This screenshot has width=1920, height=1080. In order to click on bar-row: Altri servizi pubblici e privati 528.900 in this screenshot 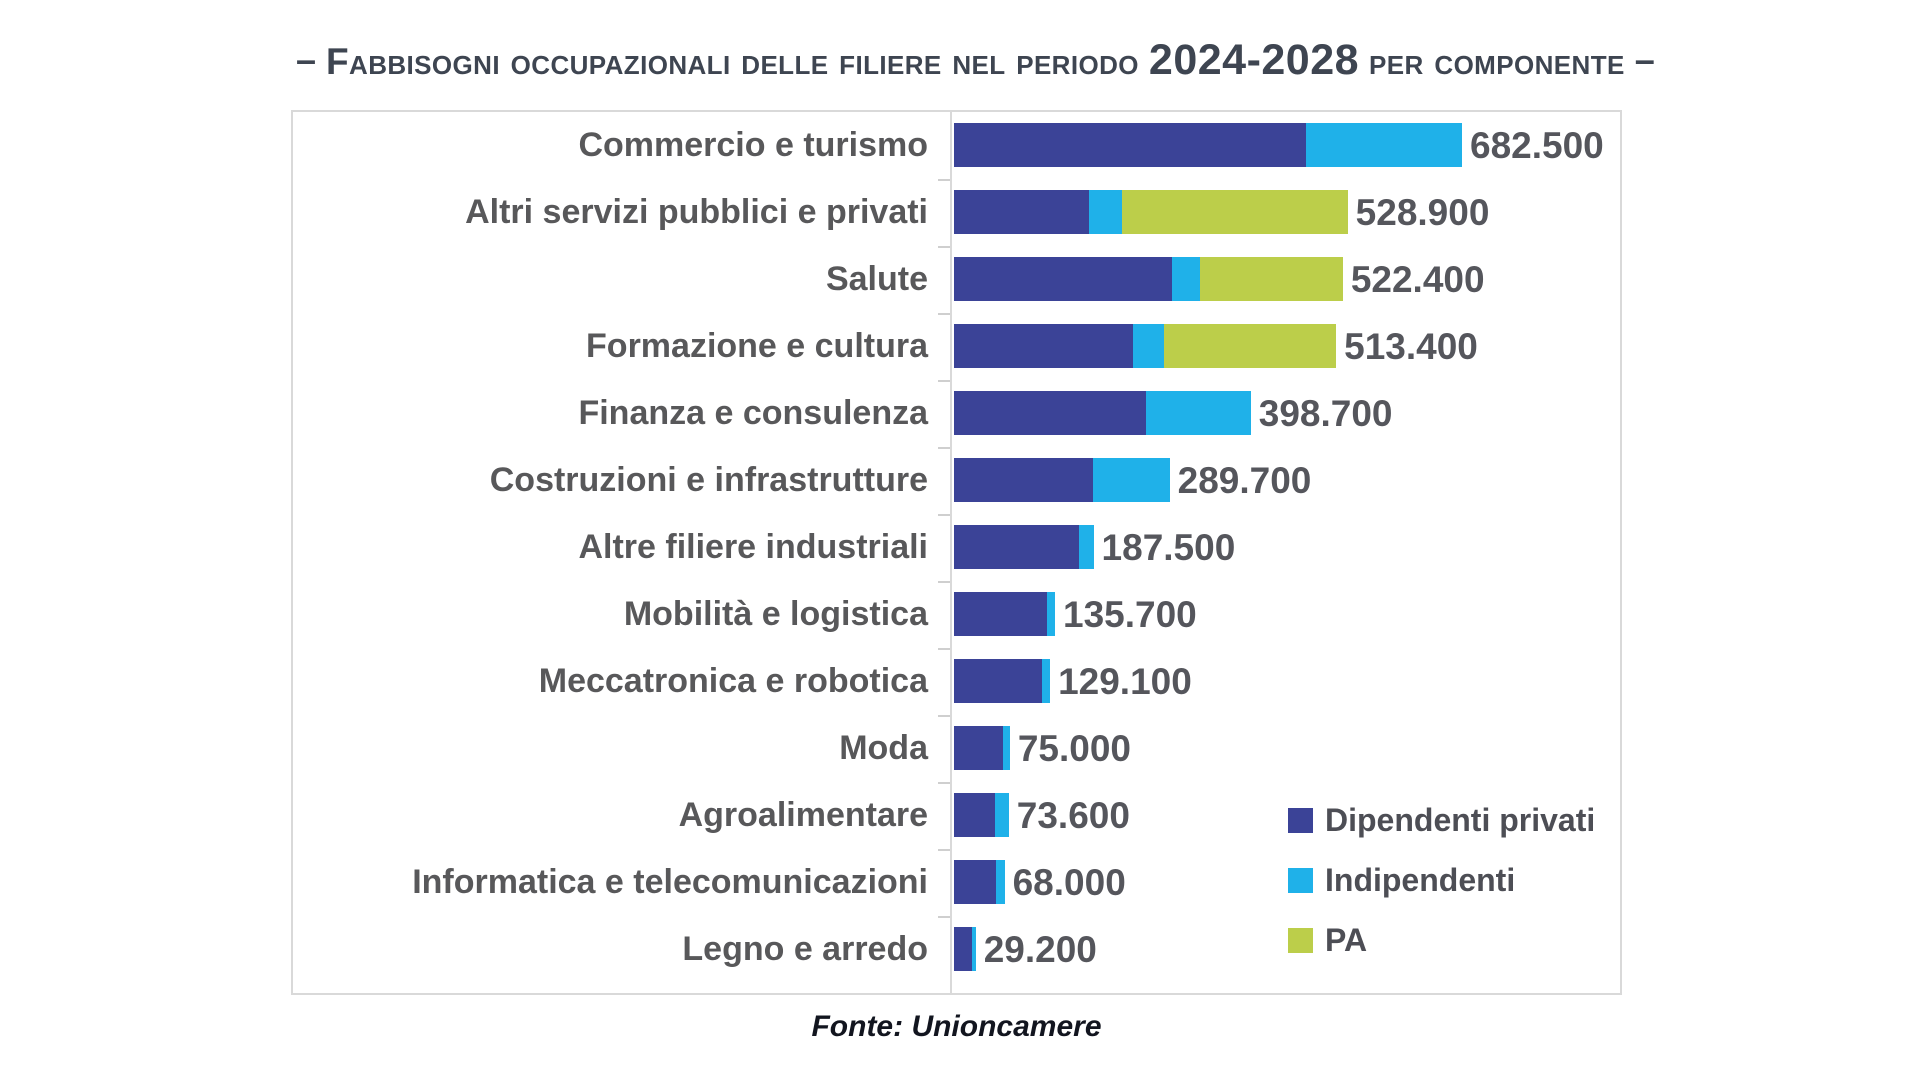, I will do `click(956, 212)`.